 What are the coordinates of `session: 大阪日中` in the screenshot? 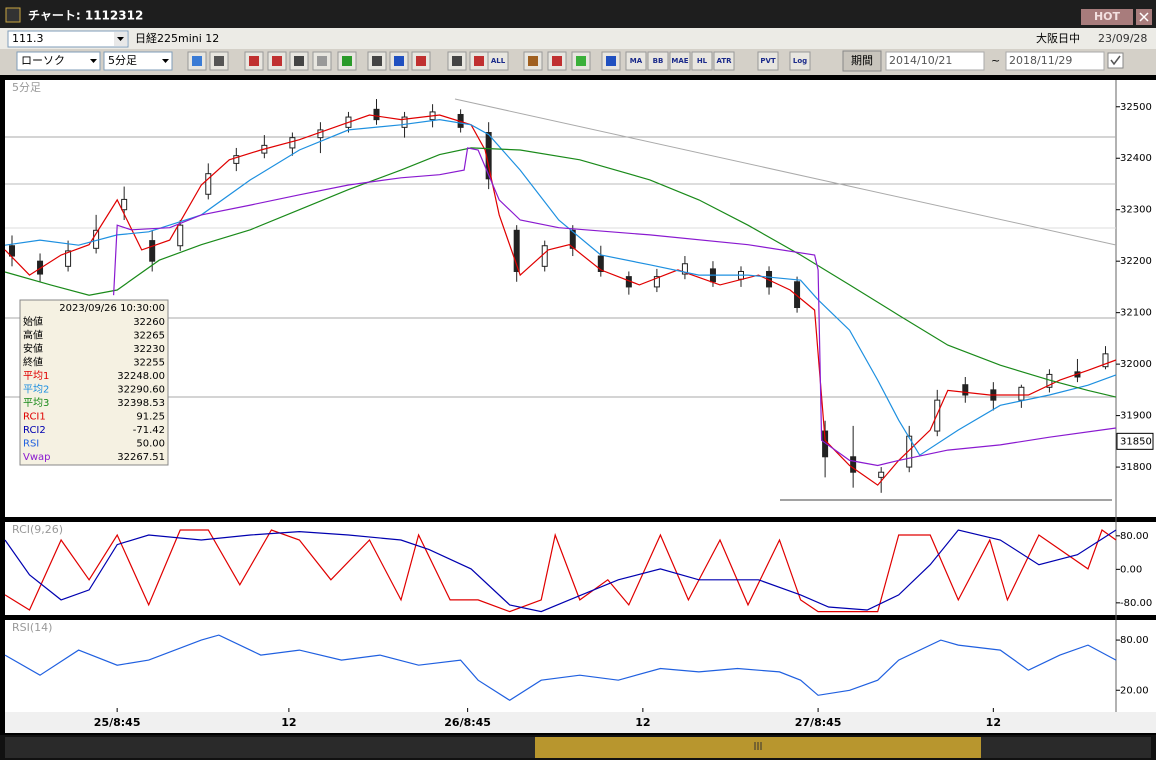 It's located at (1058, 38).